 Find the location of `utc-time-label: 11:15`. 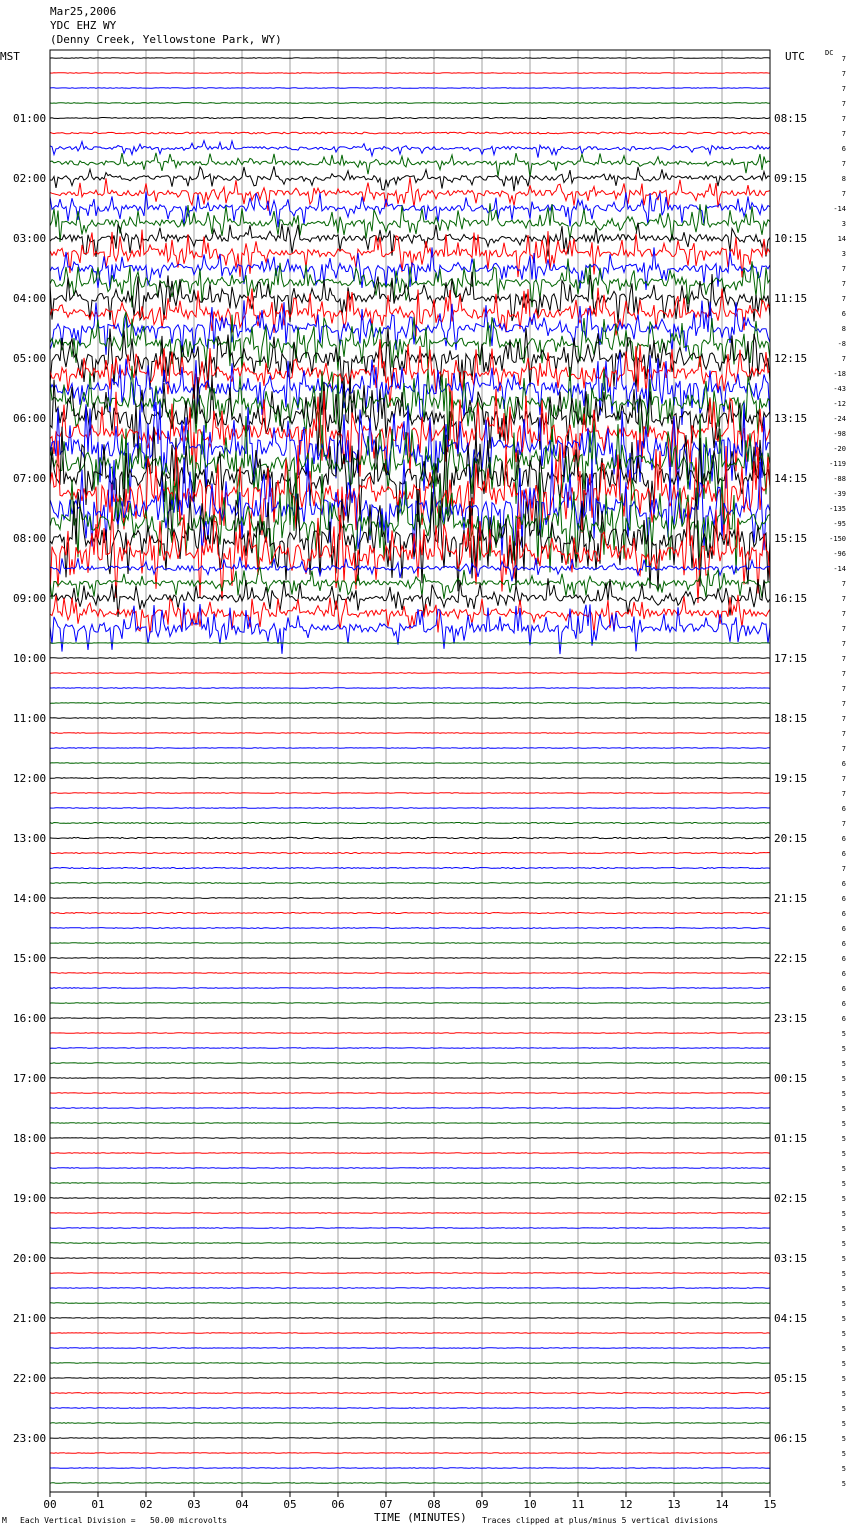

utc-time-label: 11:15 is located at coordinates (790, 298).